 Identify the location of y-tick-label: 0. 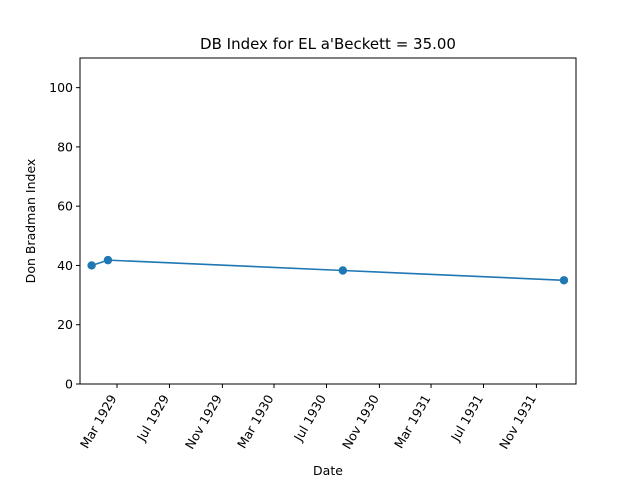
(69, 384).